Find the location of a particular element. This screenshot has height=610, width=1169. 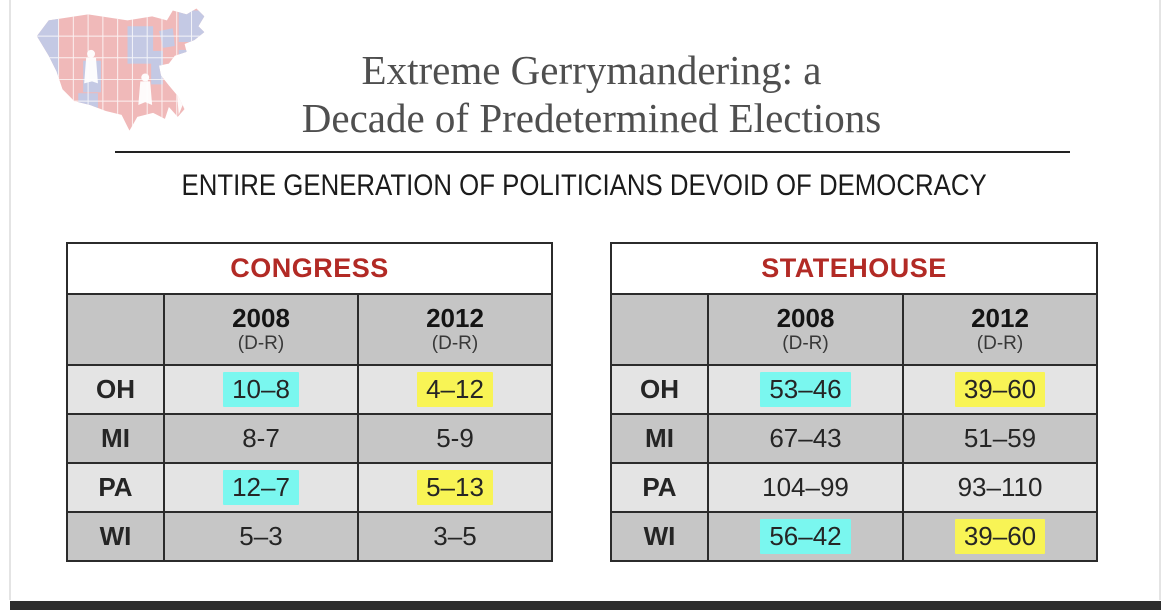

table-row: PA 104–99 93–110 is located at coordinates (854, 487).